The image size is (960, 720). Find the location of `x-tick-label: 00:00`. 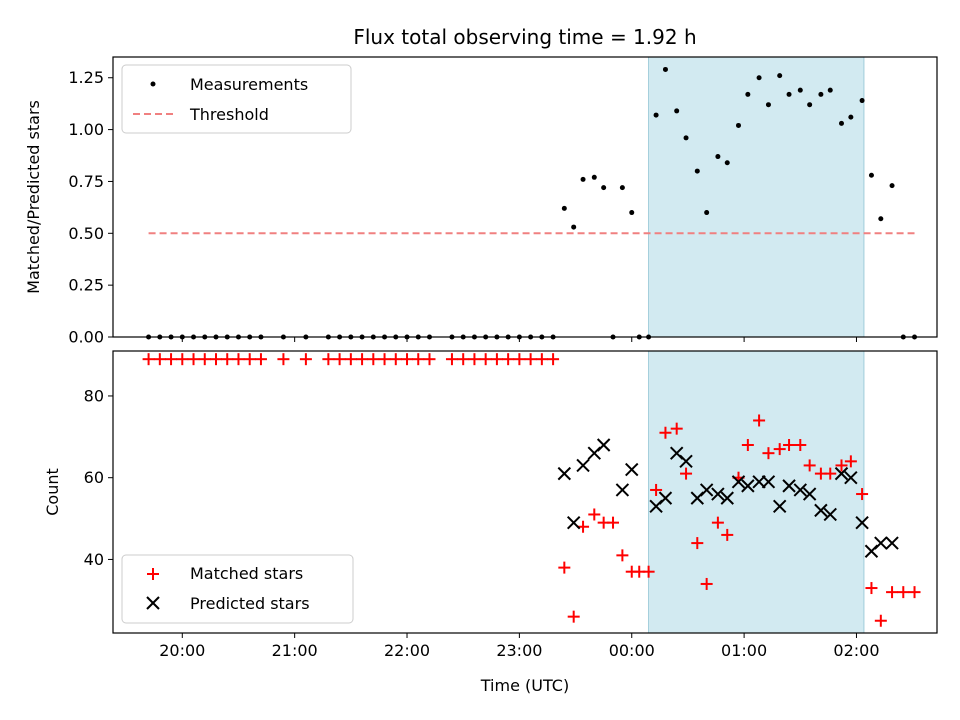

x-tick-label: 00:00 is located at coordinates (632, 650).